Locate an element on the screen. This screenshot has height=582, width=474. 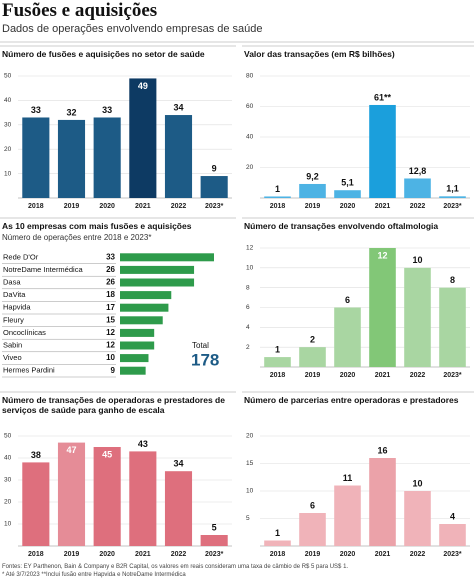
value-label: 2 is located at coordinates (312, 340).